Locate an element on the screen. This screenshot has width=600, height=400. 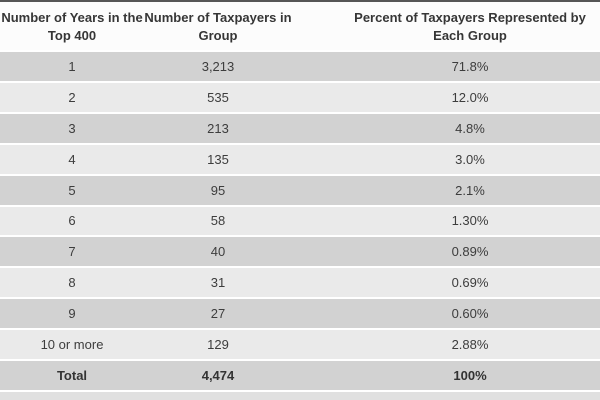
years-cell: 8 is located at coordinates (72, 283).